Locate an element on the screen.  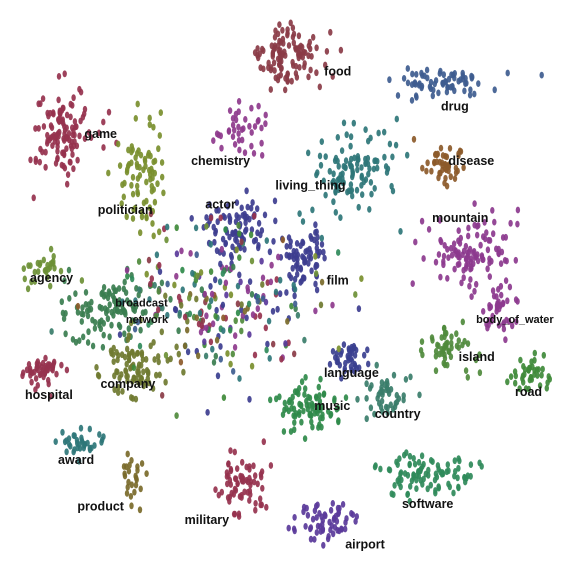
cluster-label-body-of-water: body_of_water is located at coordinates (515, 320).